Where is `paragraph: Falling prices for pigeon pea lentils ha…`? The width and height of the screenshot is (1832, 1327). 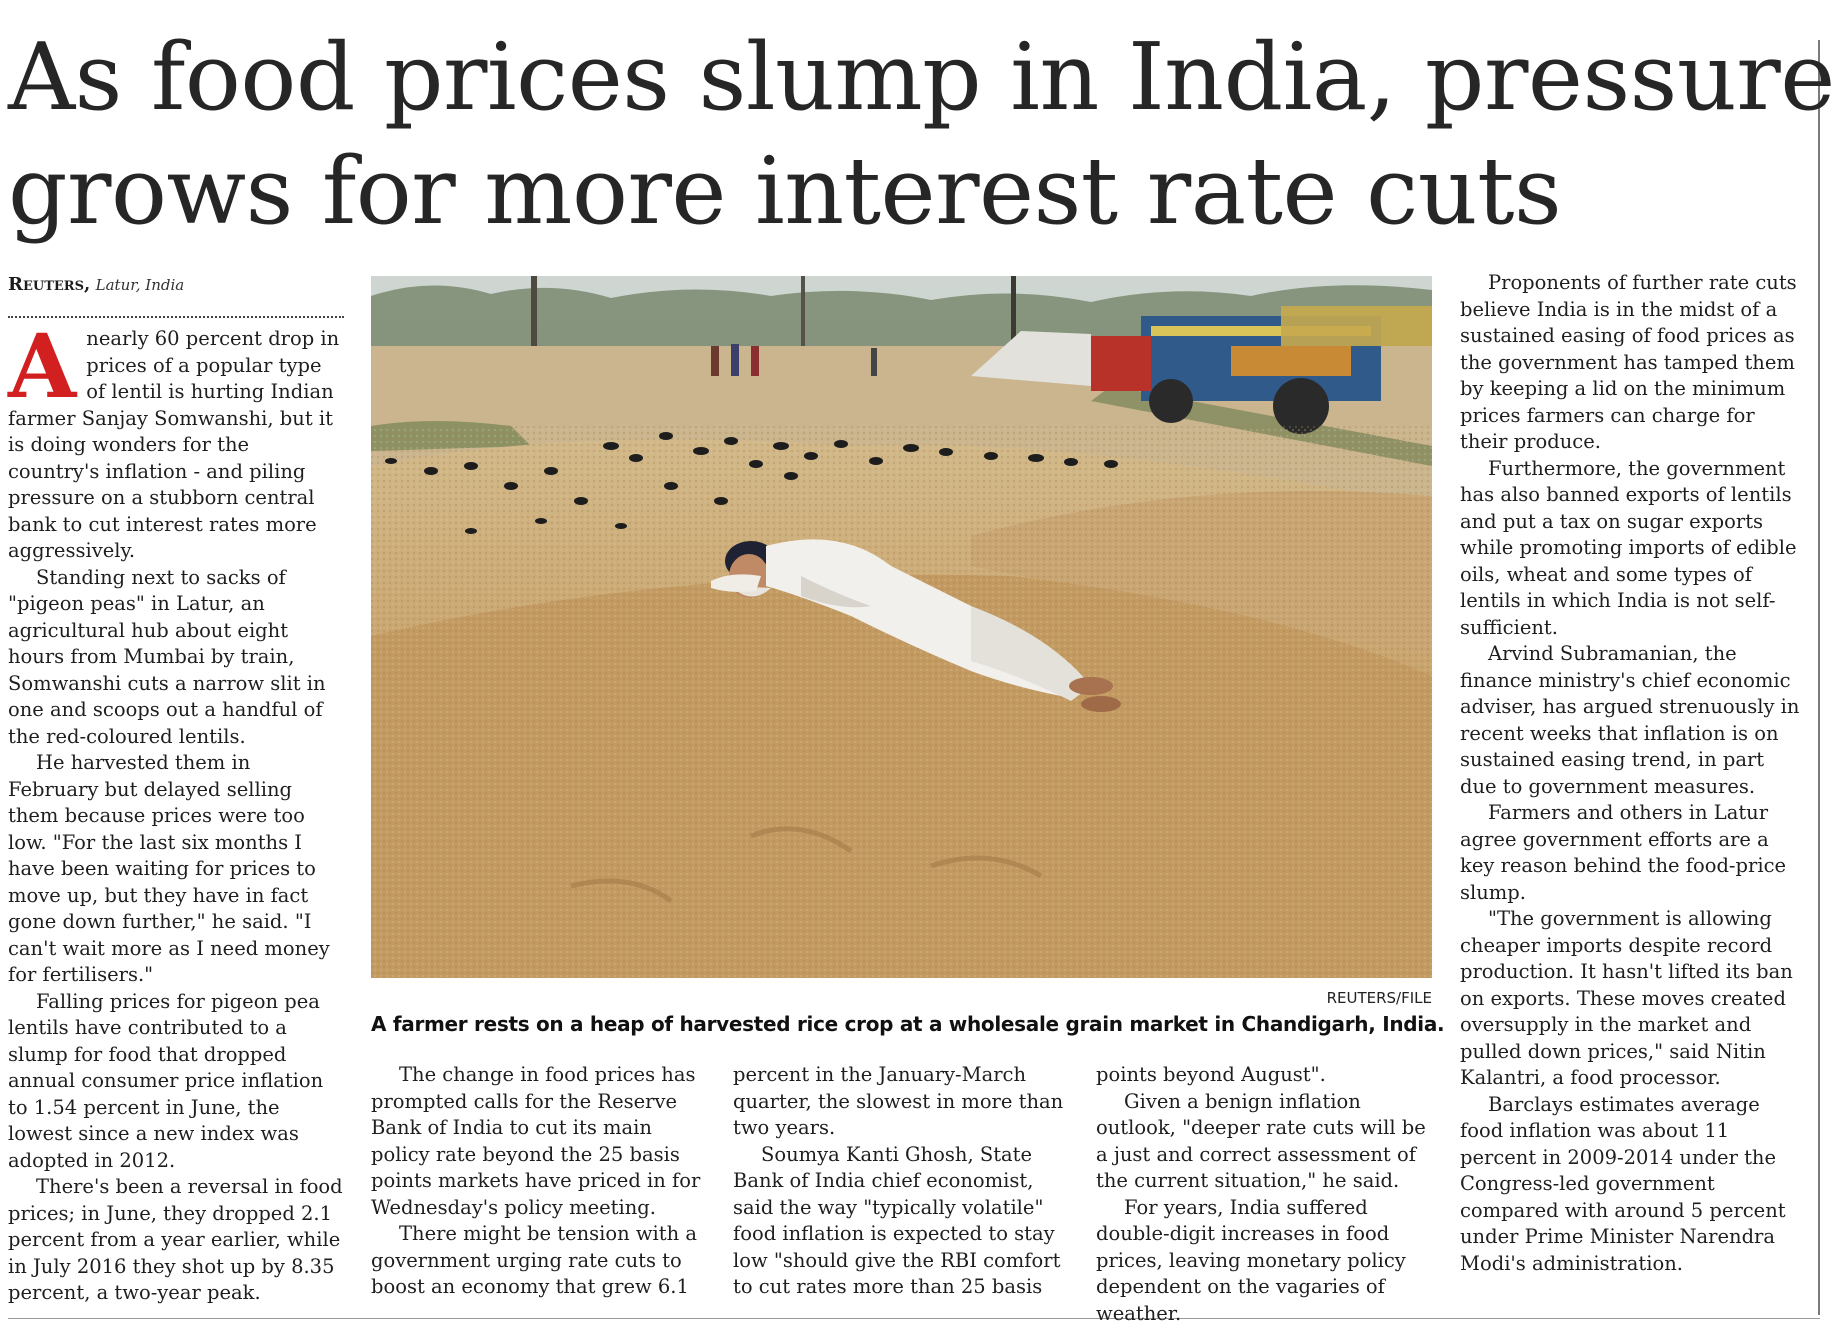 paragraph: Falling prices for pigeon pea lentils ha… is located at coordinates (166, 1080).